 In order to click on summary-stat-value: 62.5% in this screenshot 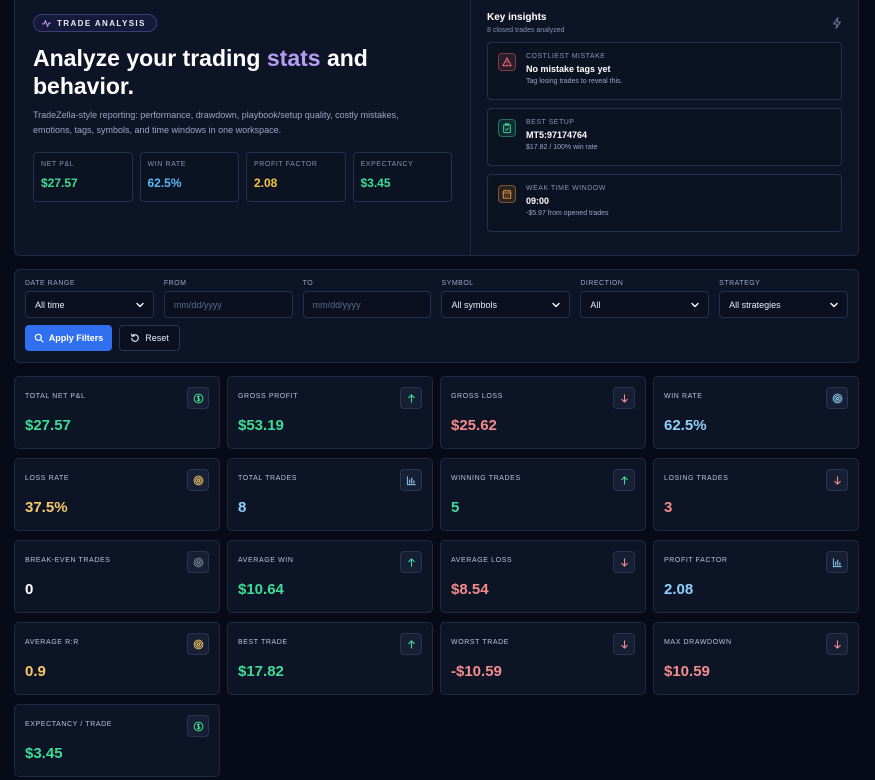, I will do `click(164, 182)`.